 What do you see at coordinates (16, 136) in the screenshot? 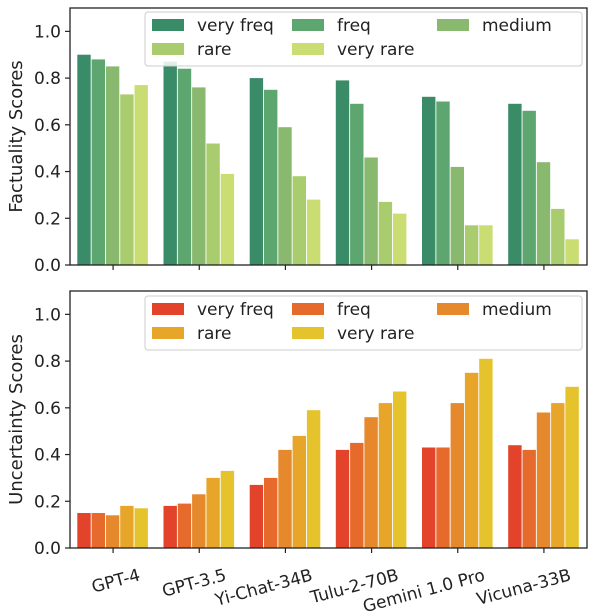
I see `y-axis-label: Factuality Scores` at bounding box center [16, 136].